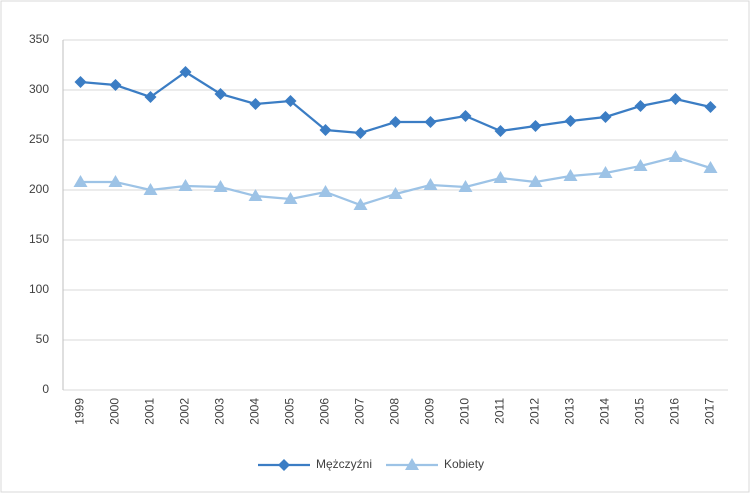  I want to click on x-tick-label: 2006, so click(325, 411).